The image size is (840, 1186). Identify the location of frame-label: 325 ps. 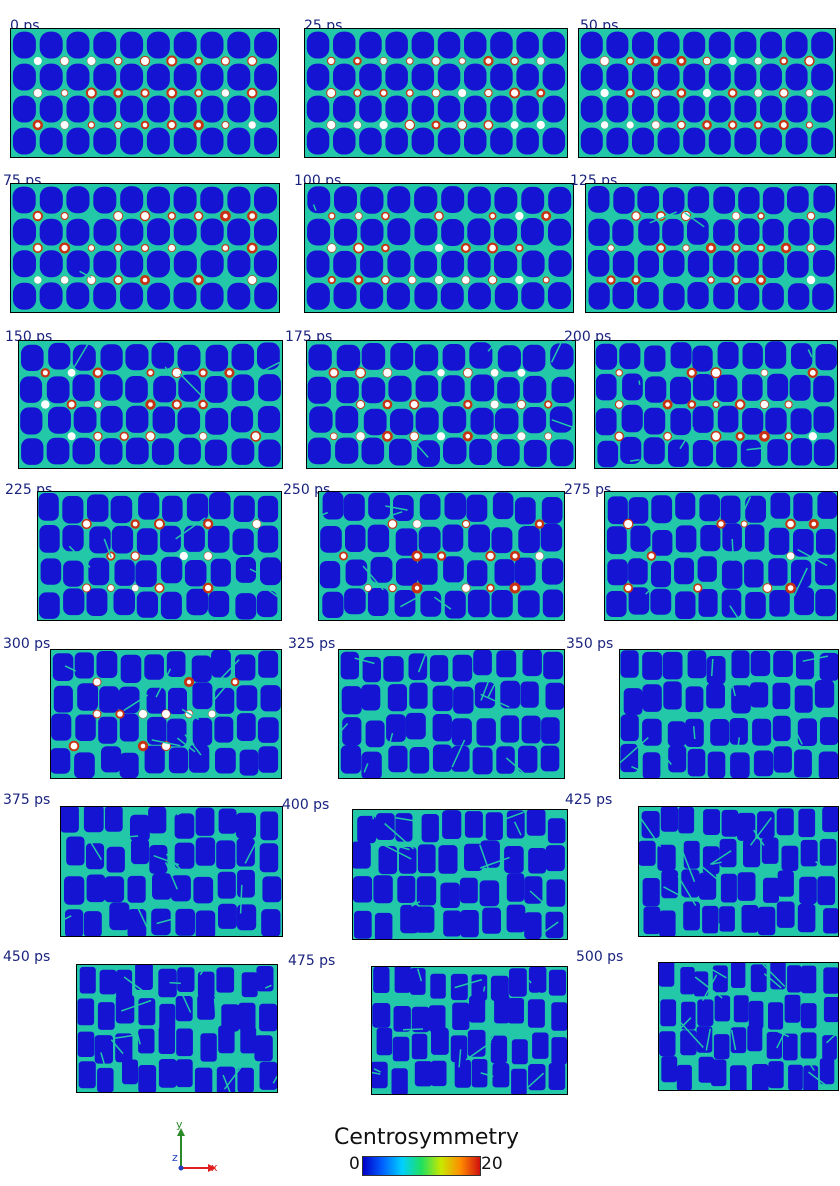
(312, 644).